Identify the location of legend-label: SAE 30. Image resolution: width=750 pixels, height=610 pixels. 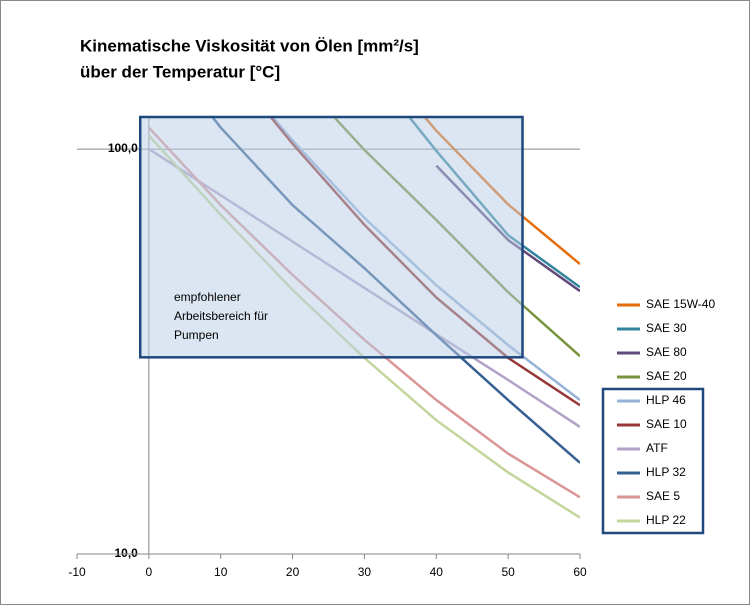
(666, 328).